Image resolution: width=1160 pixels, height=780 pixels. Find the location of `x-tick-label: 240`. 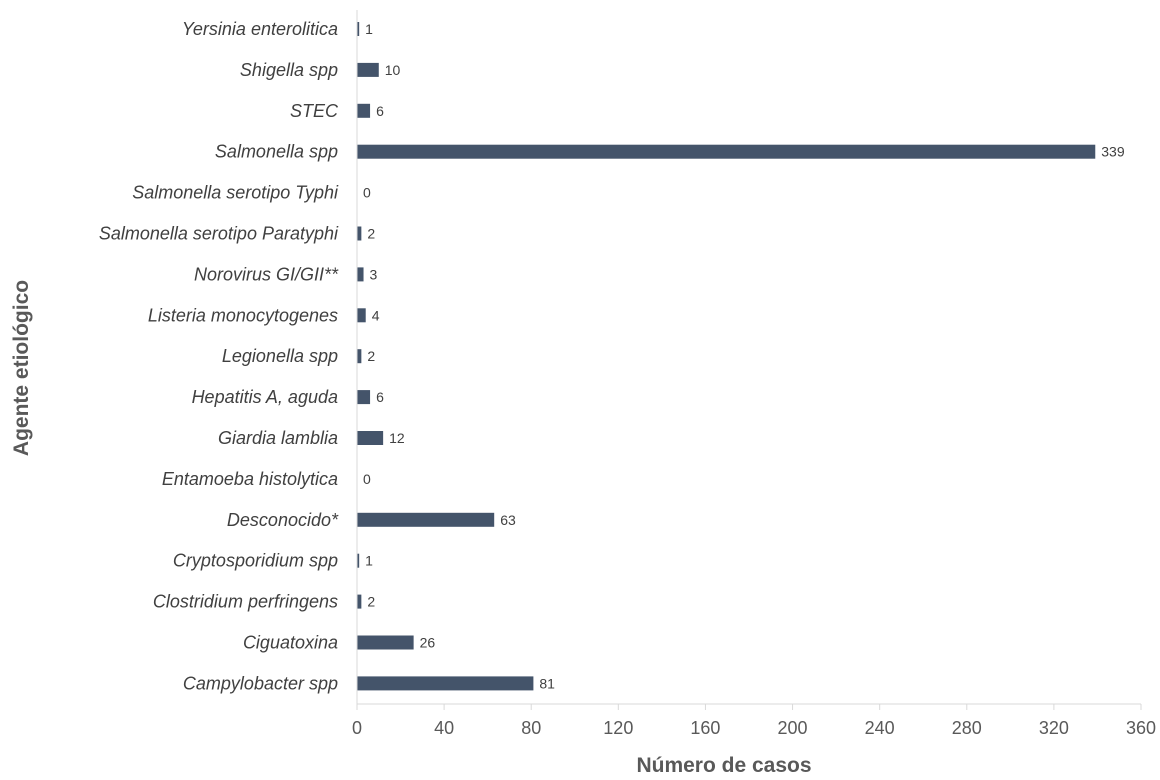

x-tick-label: 240 is located at coordinates (880, 728).